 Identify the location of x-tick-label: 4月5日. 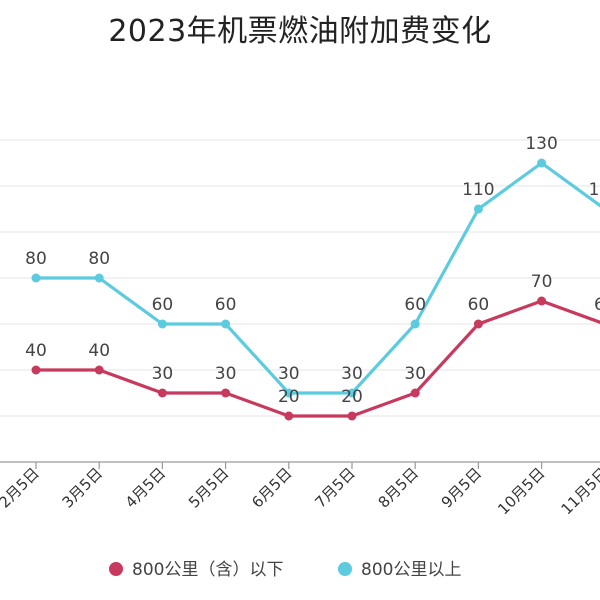
(145, 487).